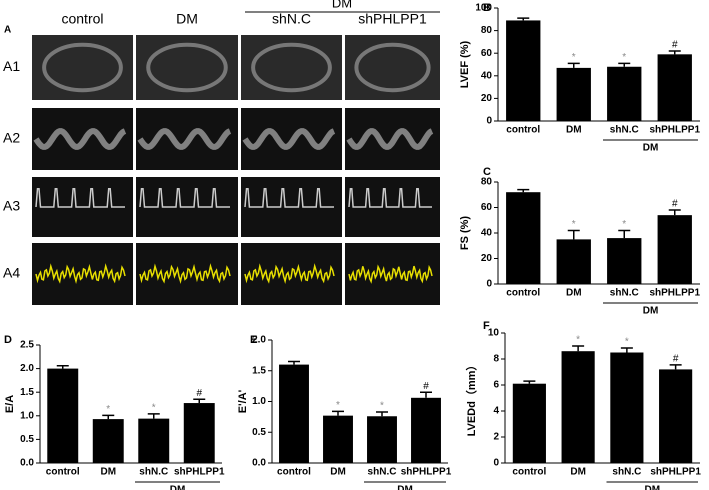  Describe the element at coordinates (496, 385) in the screenshot. I see `y-tick-label: 6` at that location.